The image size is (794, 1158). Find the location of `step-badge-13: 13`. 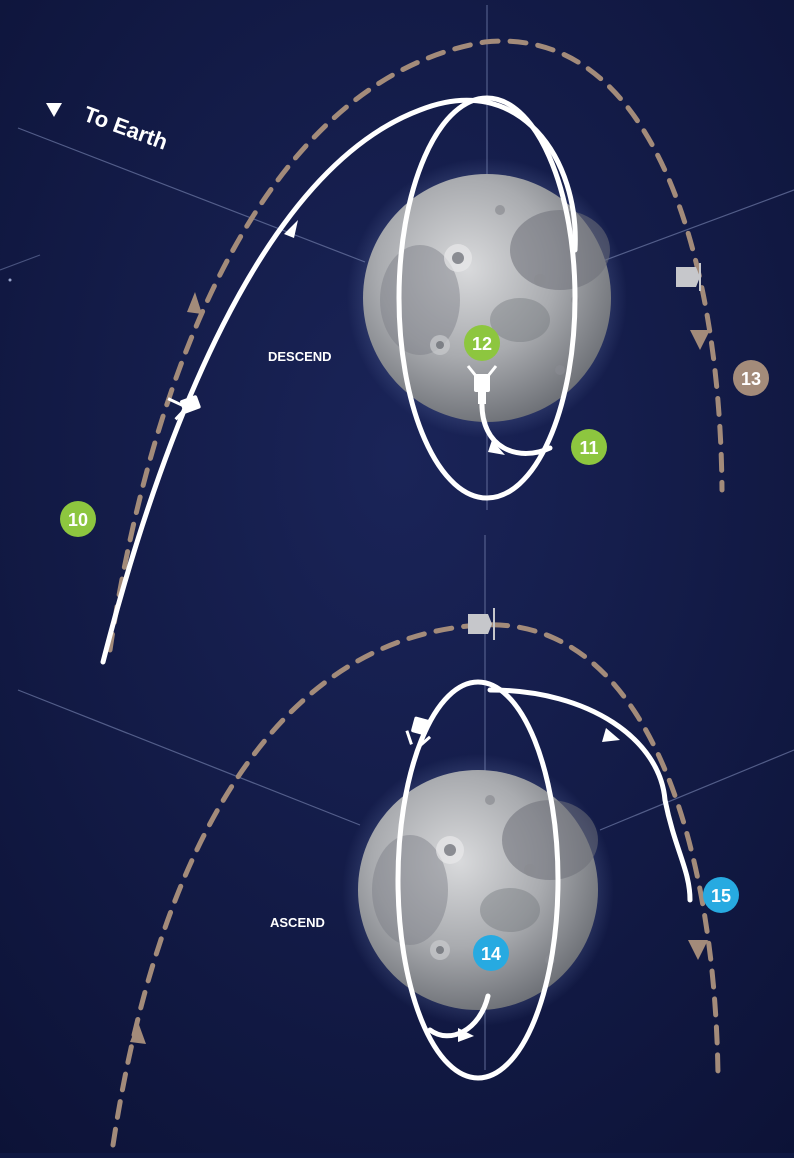

step-badge-13: 13 is located at coordinates (751, 378).